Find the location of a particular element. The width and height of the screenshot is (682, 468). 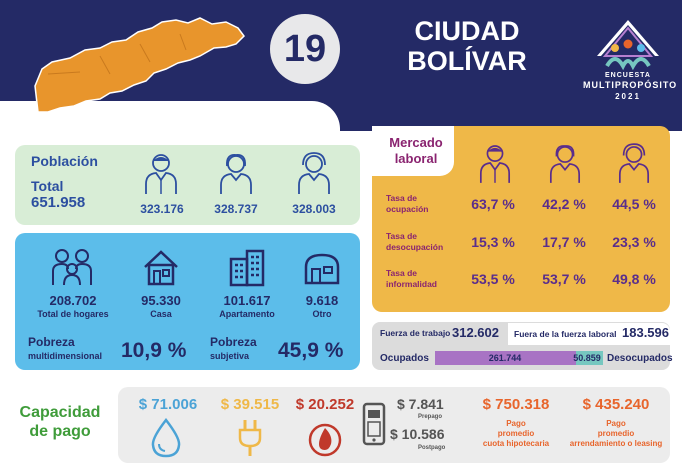

city-title: CIUDAD BOLÍVAR is located at coordinates (467, 46).